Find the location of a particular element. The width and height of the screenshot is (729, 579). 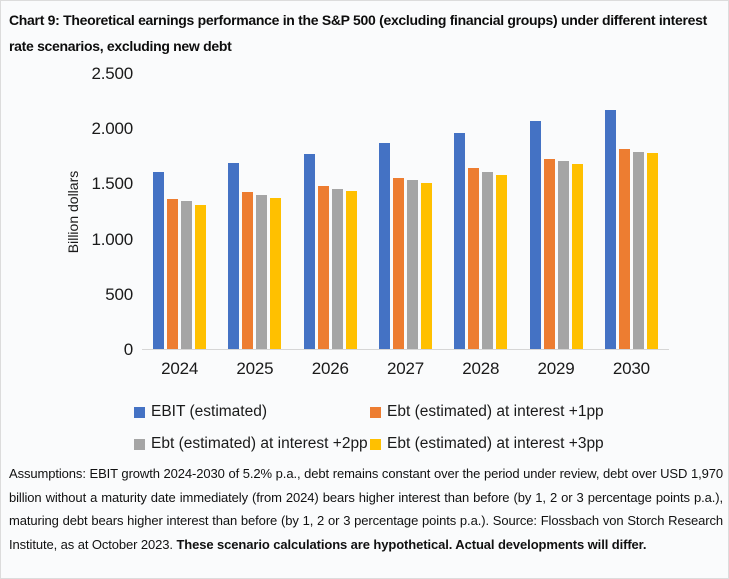

y-axis-tick-label: 2.000 is located at coordinates (112, 129).